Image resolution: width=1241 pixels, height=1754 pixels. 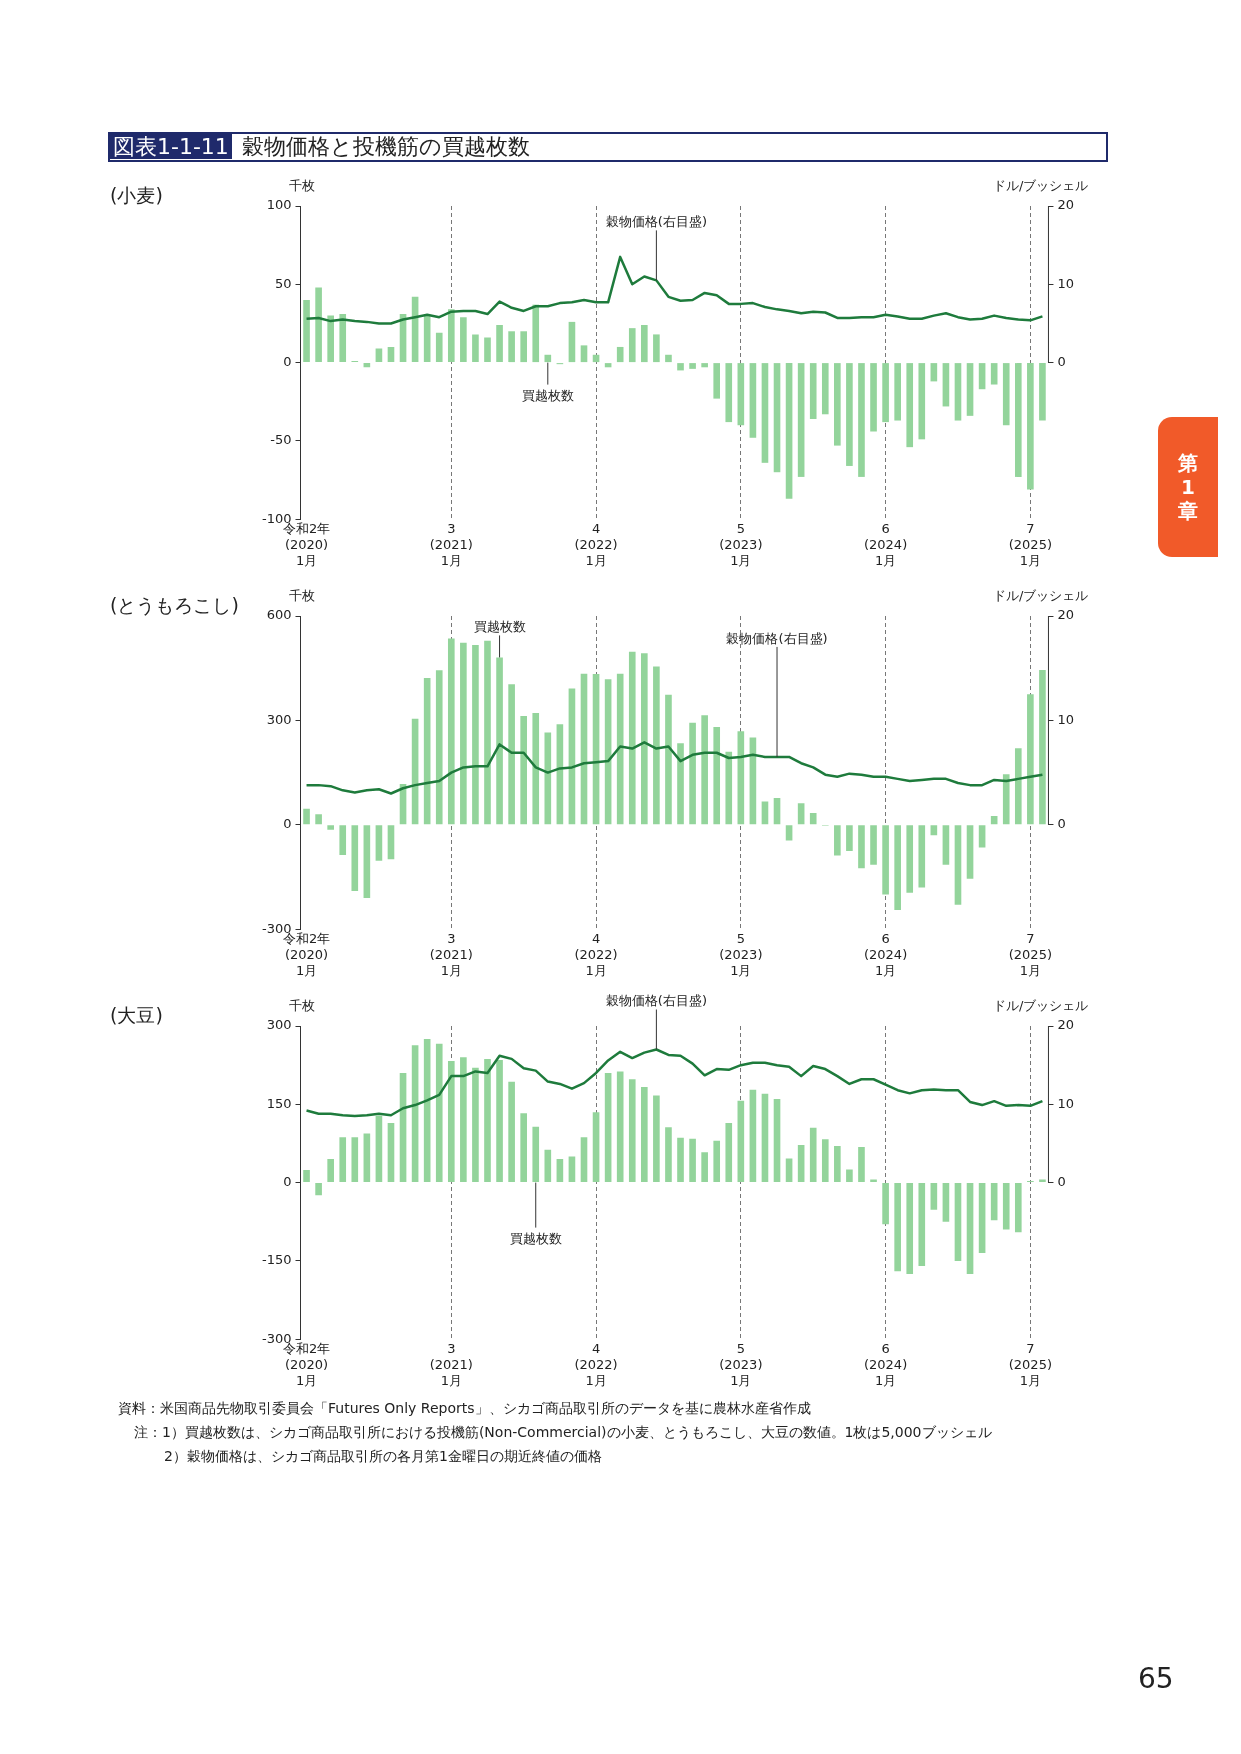 I want to click on x-tick-label: 5 (2023) 1月, so click(x=741, y=1364).